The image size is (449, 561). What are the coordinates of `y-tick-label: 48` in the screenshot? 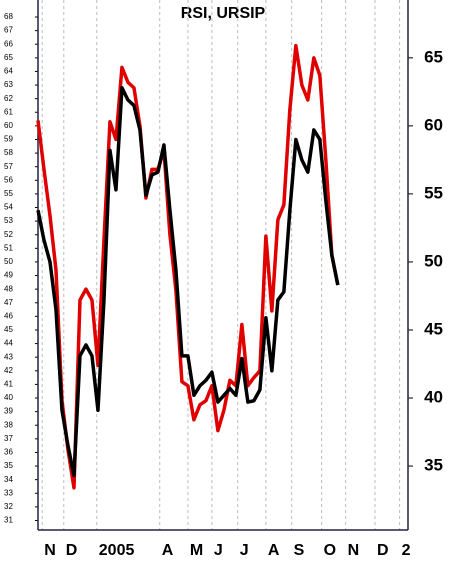 It's located at (8, 288).